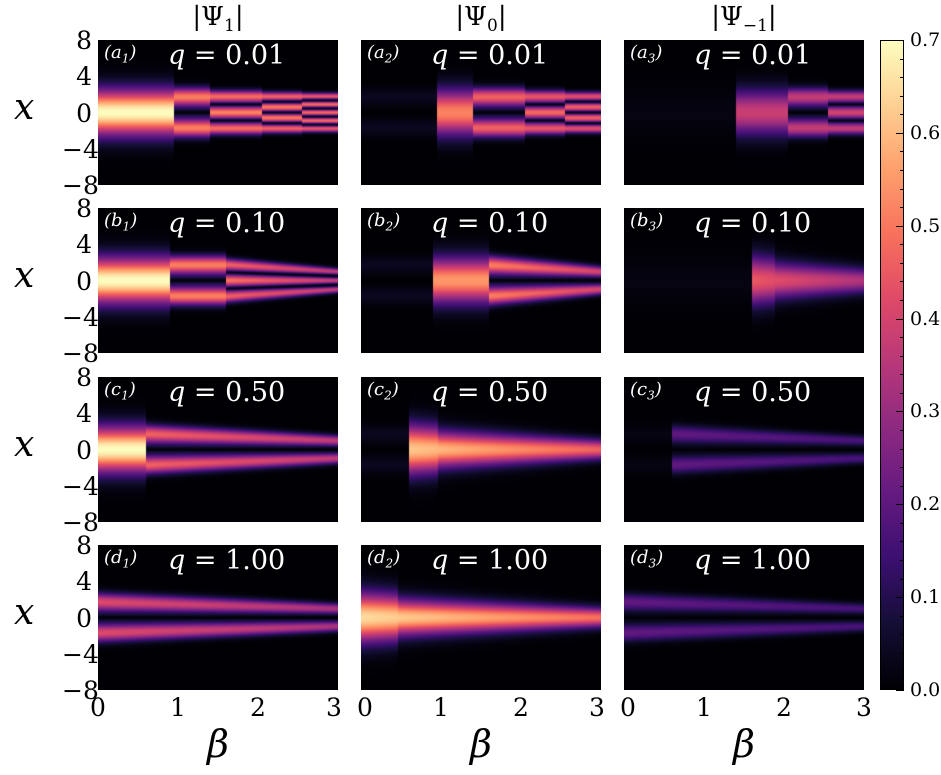 This screenshot has height=775, width=941. Describe the element at coordinates (490, 392) in the screenshot. I see `q-label-c2: q = 0.50` at that location.